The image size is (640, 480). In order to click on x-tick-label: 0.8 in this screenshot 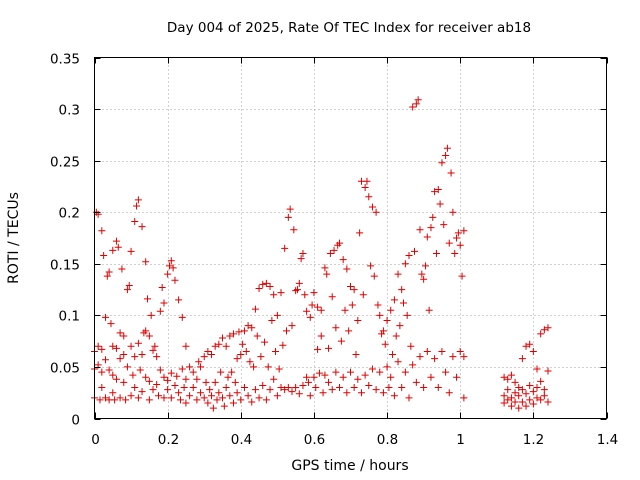, I will do `click(387, 440)`.